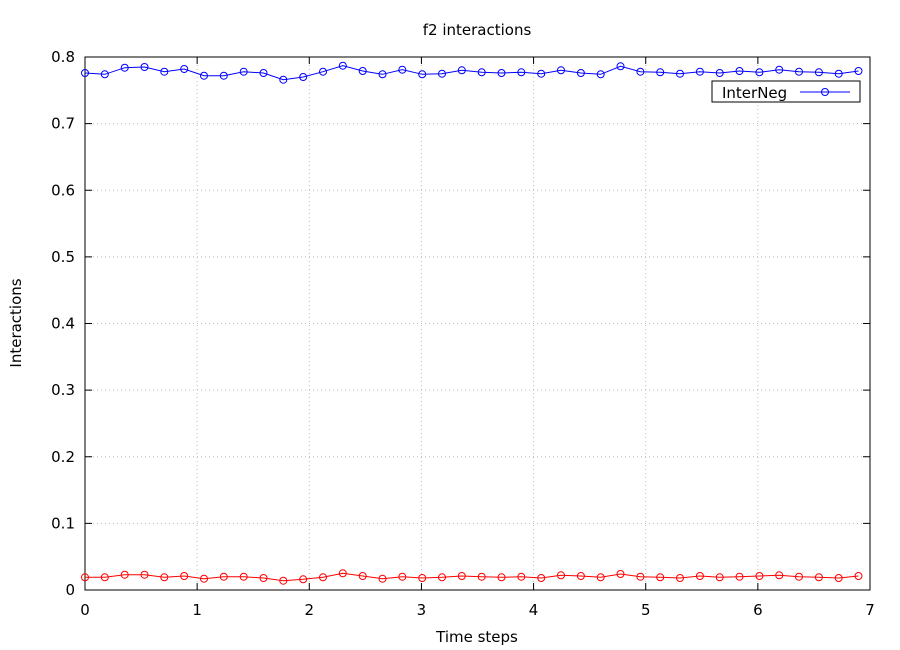 The image size is (900, 650). I want to click on y-tick-label: 0.8, so click(63, 57).